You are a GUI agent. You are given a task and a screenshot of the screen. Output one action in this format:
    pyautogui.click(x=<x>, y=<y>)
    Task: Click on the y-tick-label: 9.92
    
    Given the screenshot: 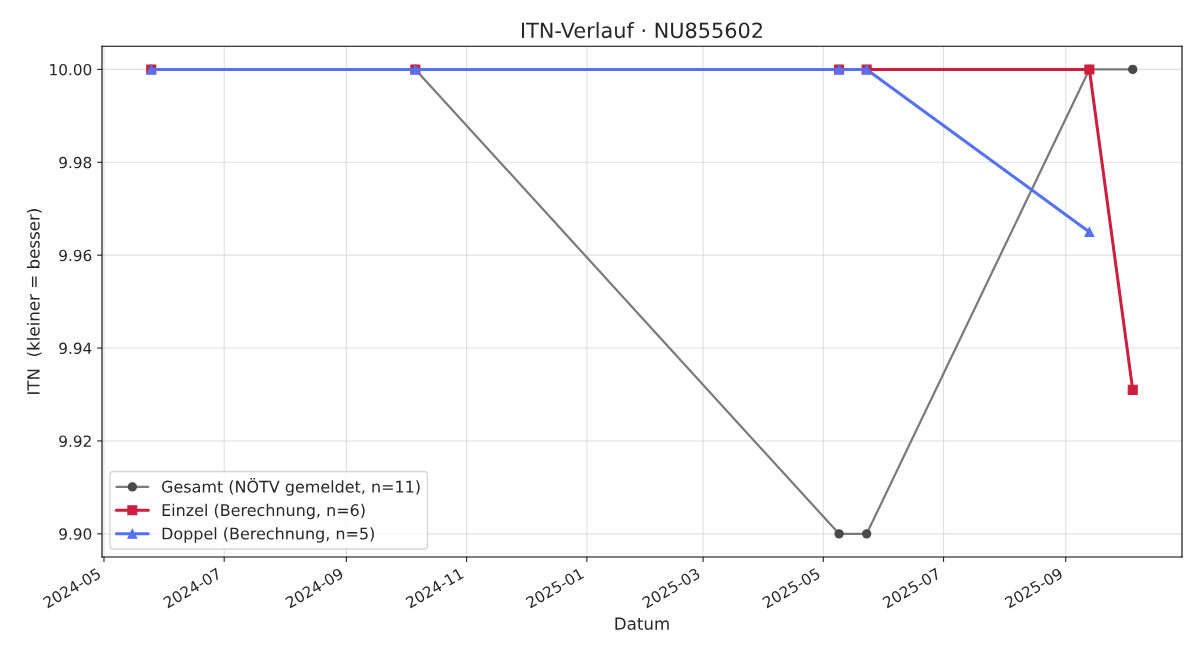 What is the action you would take?
    pyautogui.click(x=75, y=441)
    